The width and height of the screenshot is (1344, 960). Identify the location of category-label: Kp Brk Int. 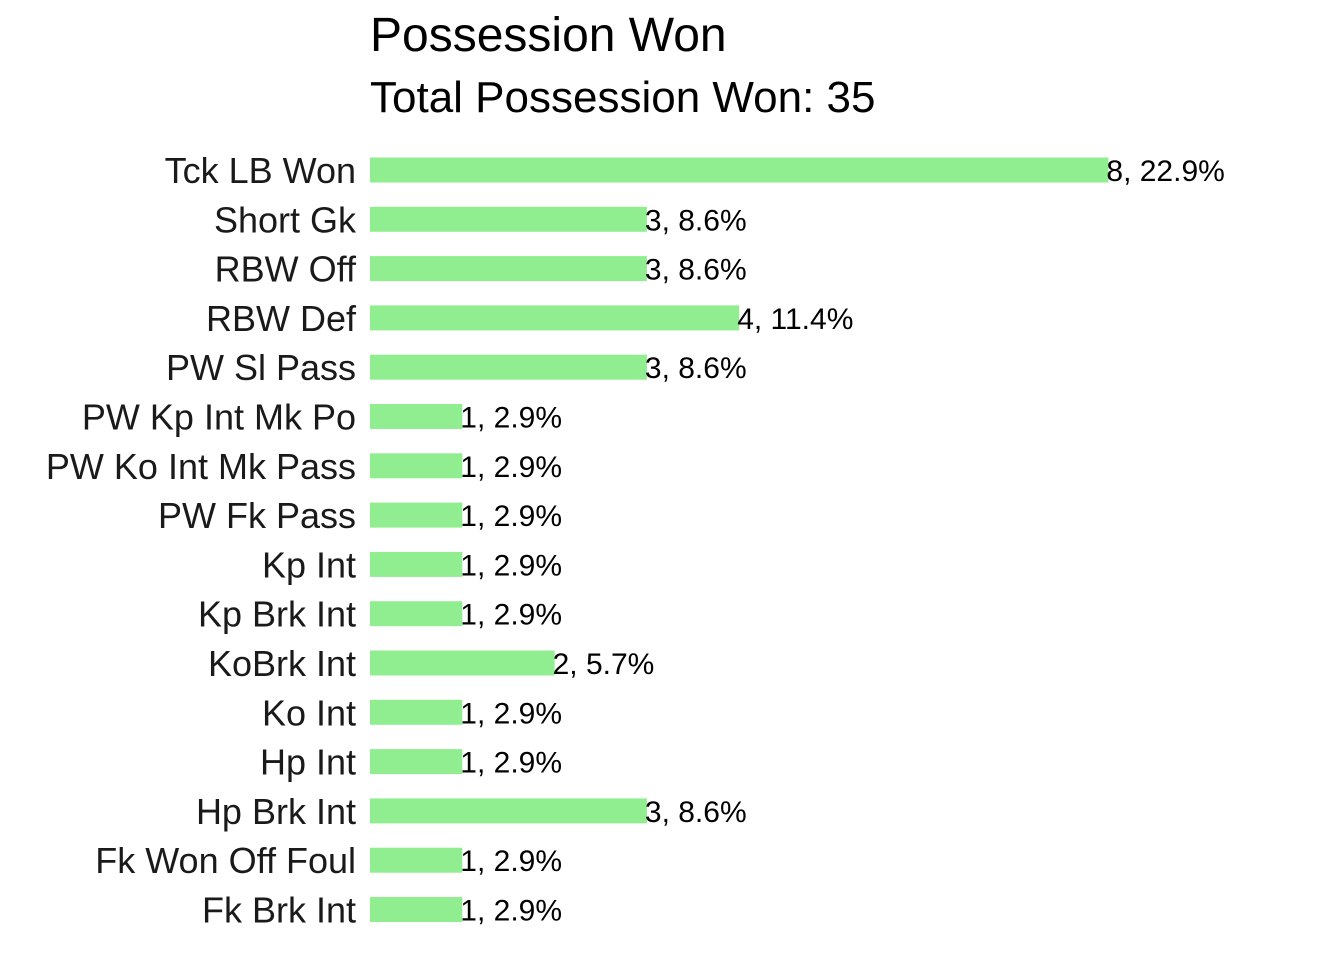
(277, 614).